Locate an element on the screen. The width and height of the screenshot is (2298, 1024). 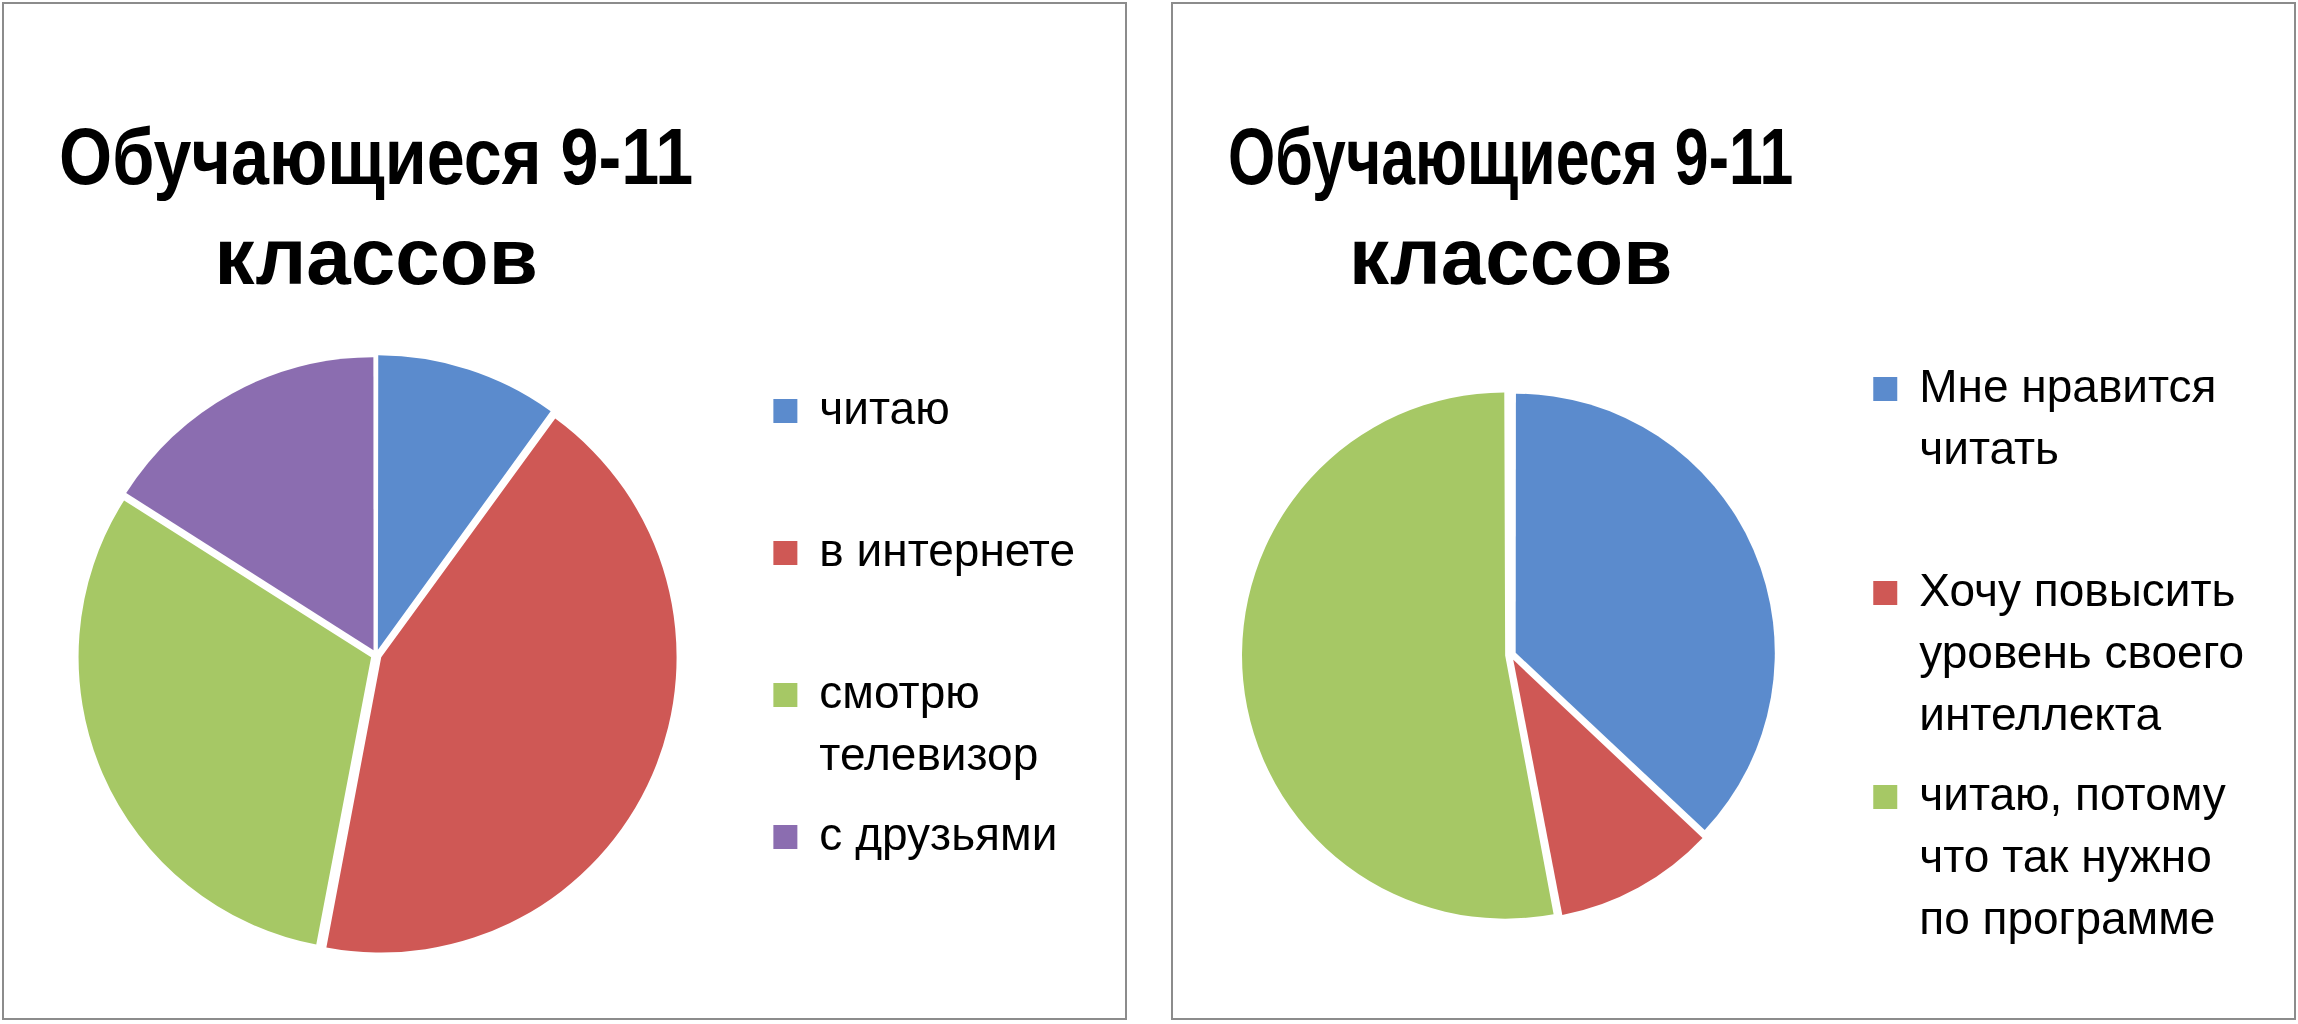
legend-label: читаю is located at coordinates (884, 407).